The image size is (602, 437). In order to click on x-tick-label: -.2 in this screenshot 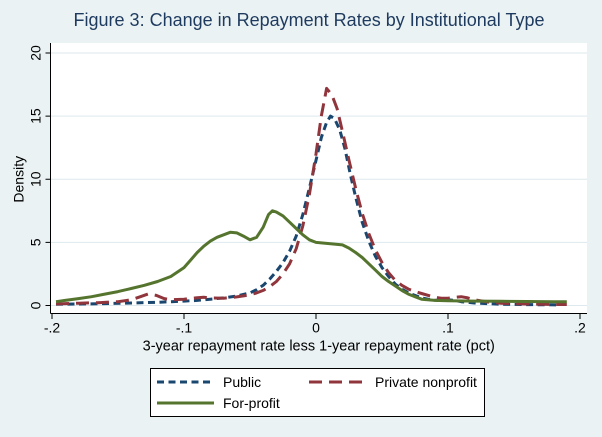, I will do `click(52, 328)`.